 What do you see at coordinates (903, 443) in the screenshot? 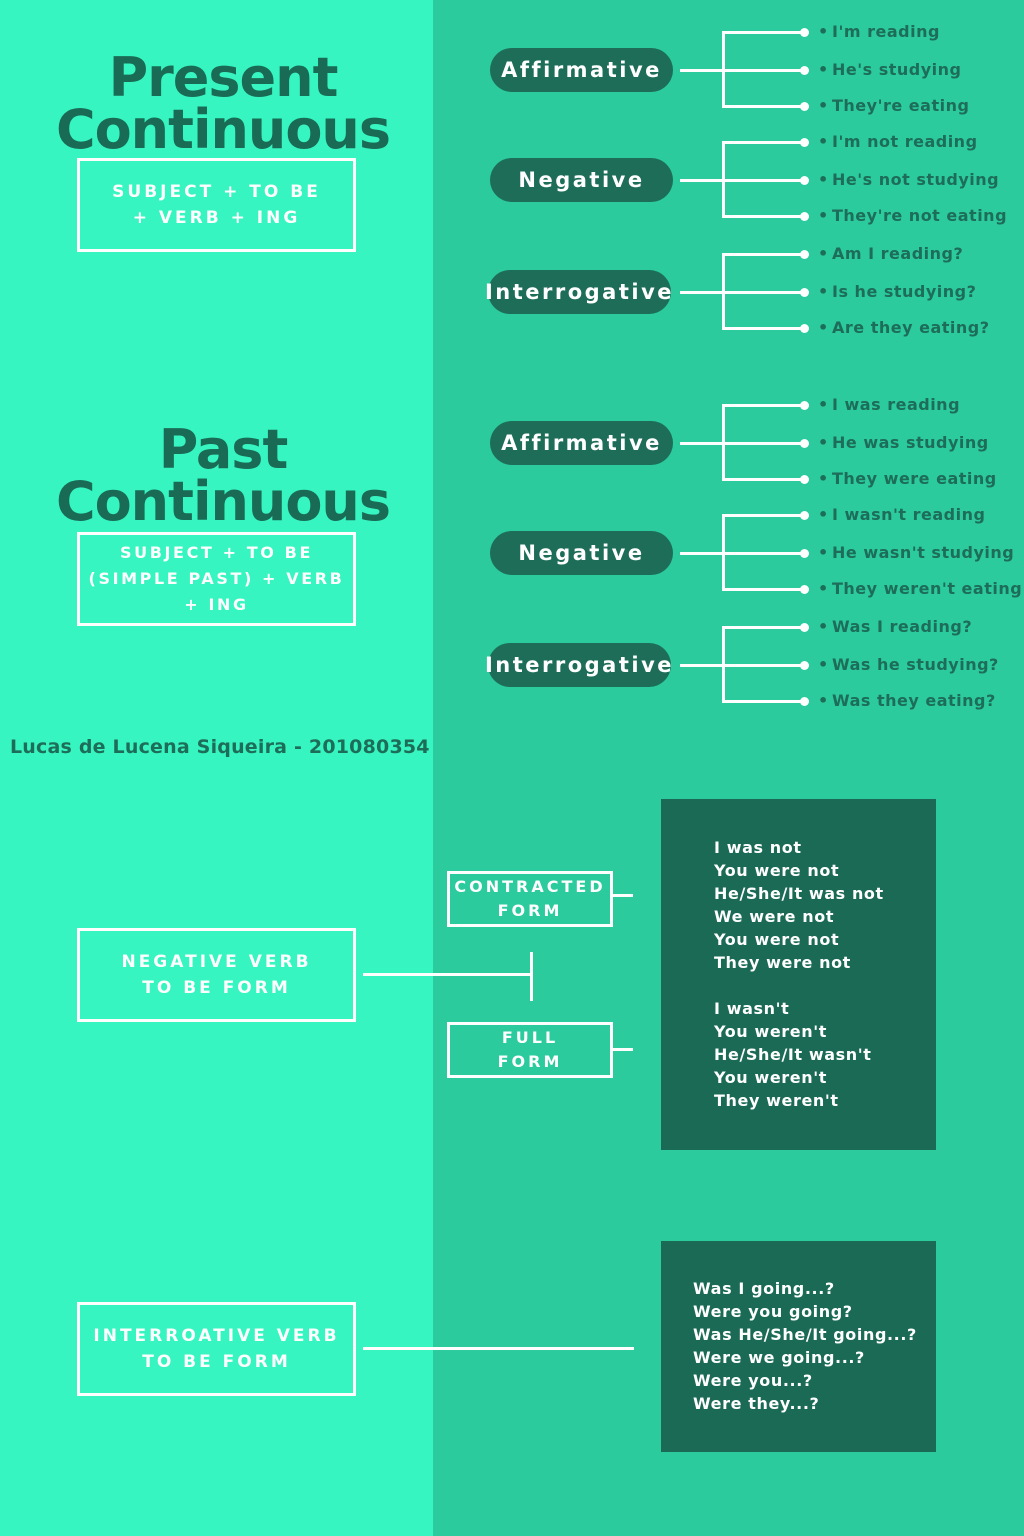
I see `past-affirmative-example-1: • He was studying` at bounding box center [903, 443].